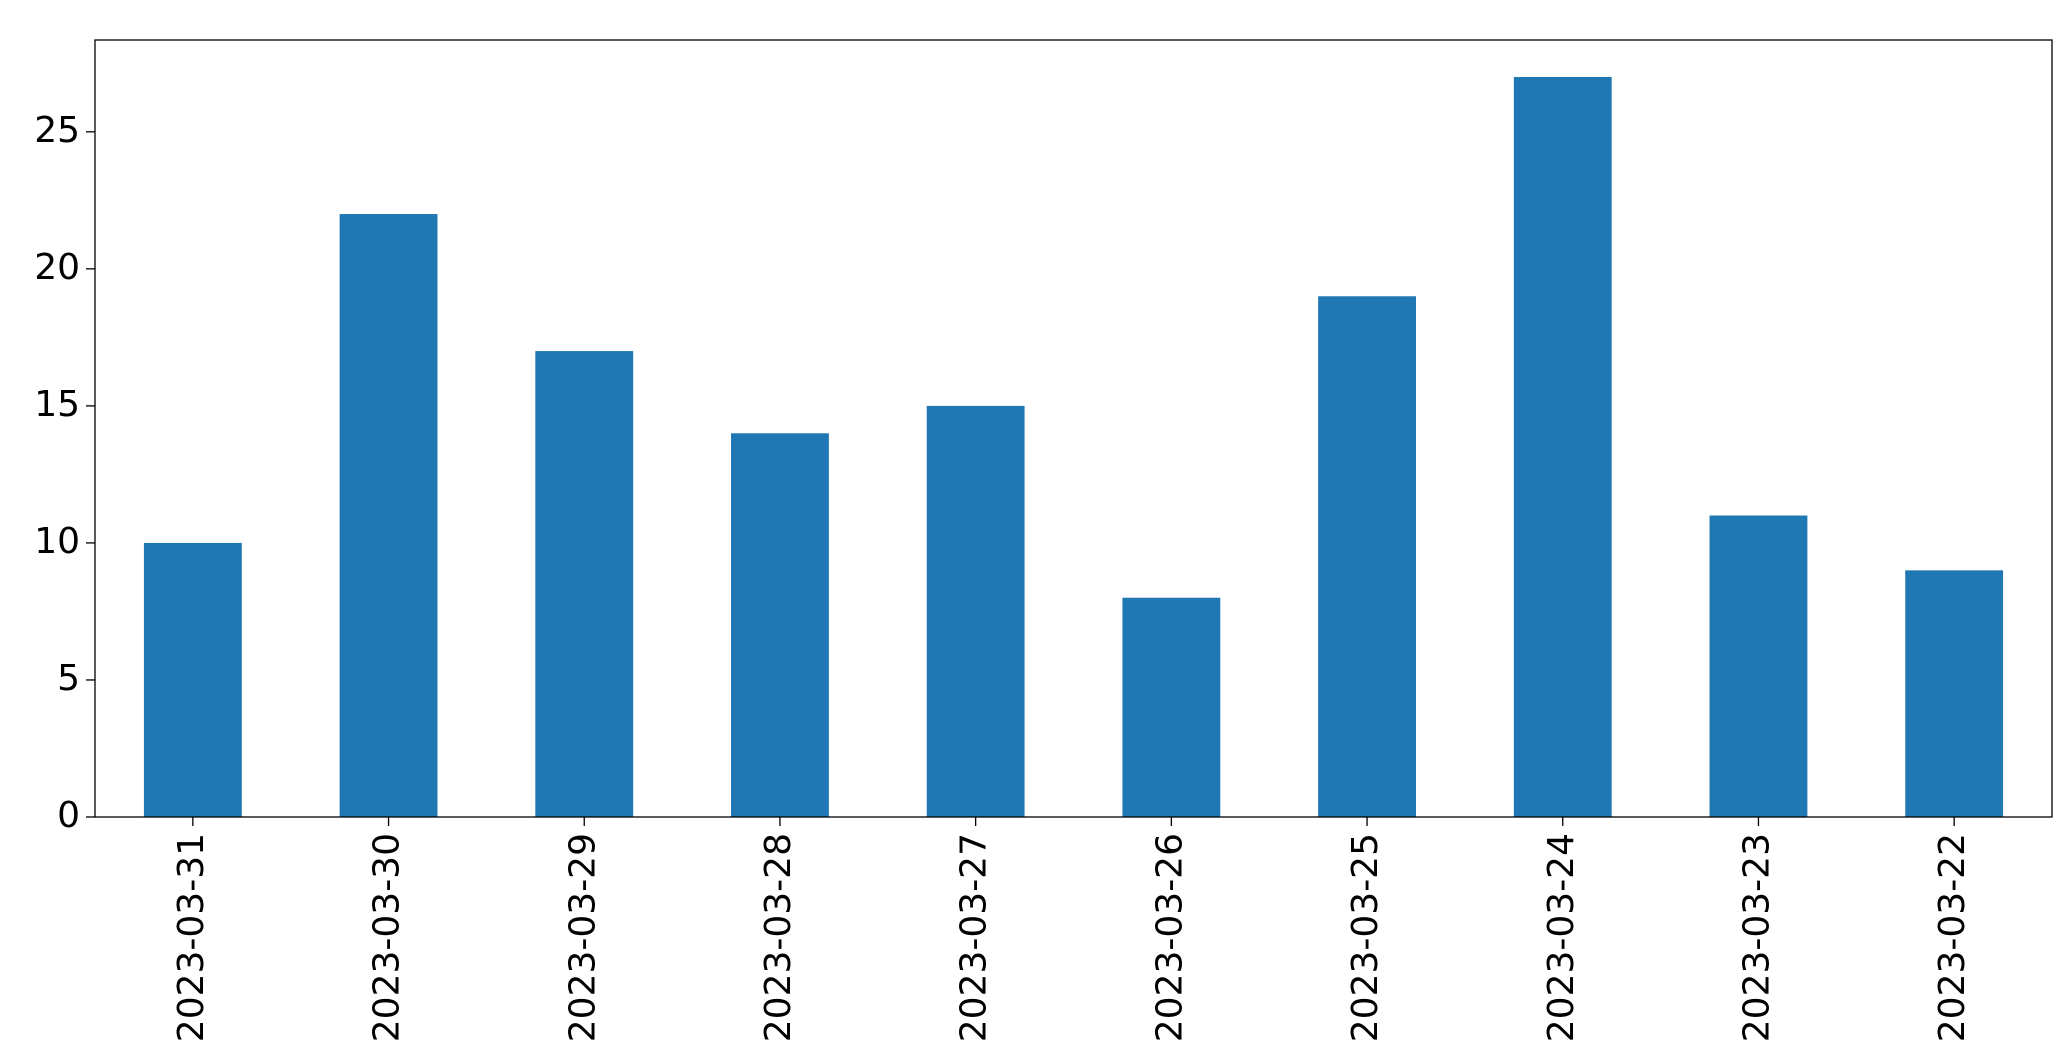 The height and width of the screenshot is (1061, 2071). What do you see at coordinates (68, 815) in the screenshot?
I see `y-tick-label: 0` at bounding box center [68, 815].